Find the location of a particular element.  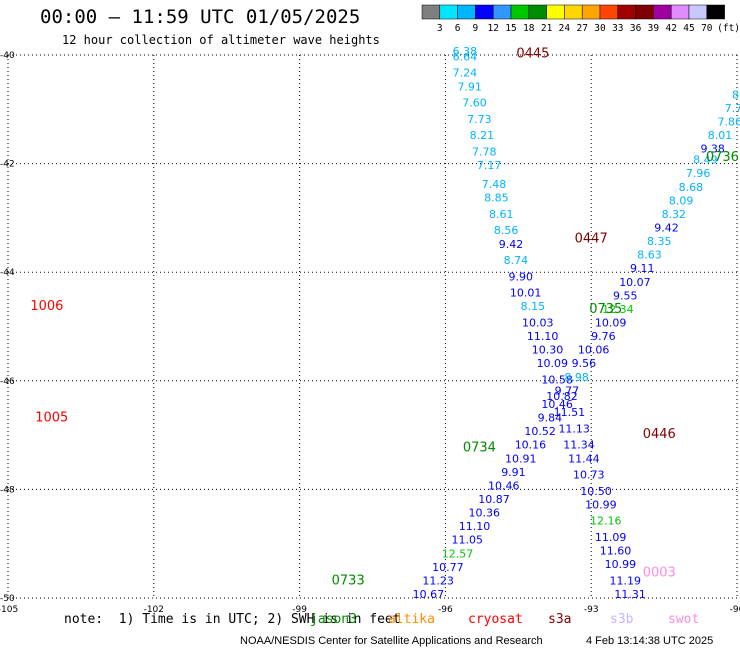

wave-height-value: 8.21 is located at coordinates (482, 135).